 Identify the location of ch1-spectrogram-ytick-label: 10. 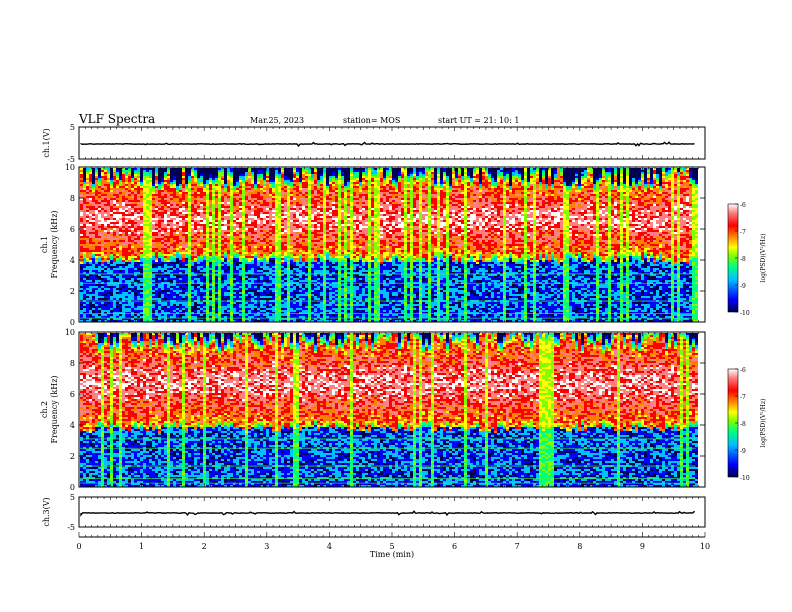
(70, 167).